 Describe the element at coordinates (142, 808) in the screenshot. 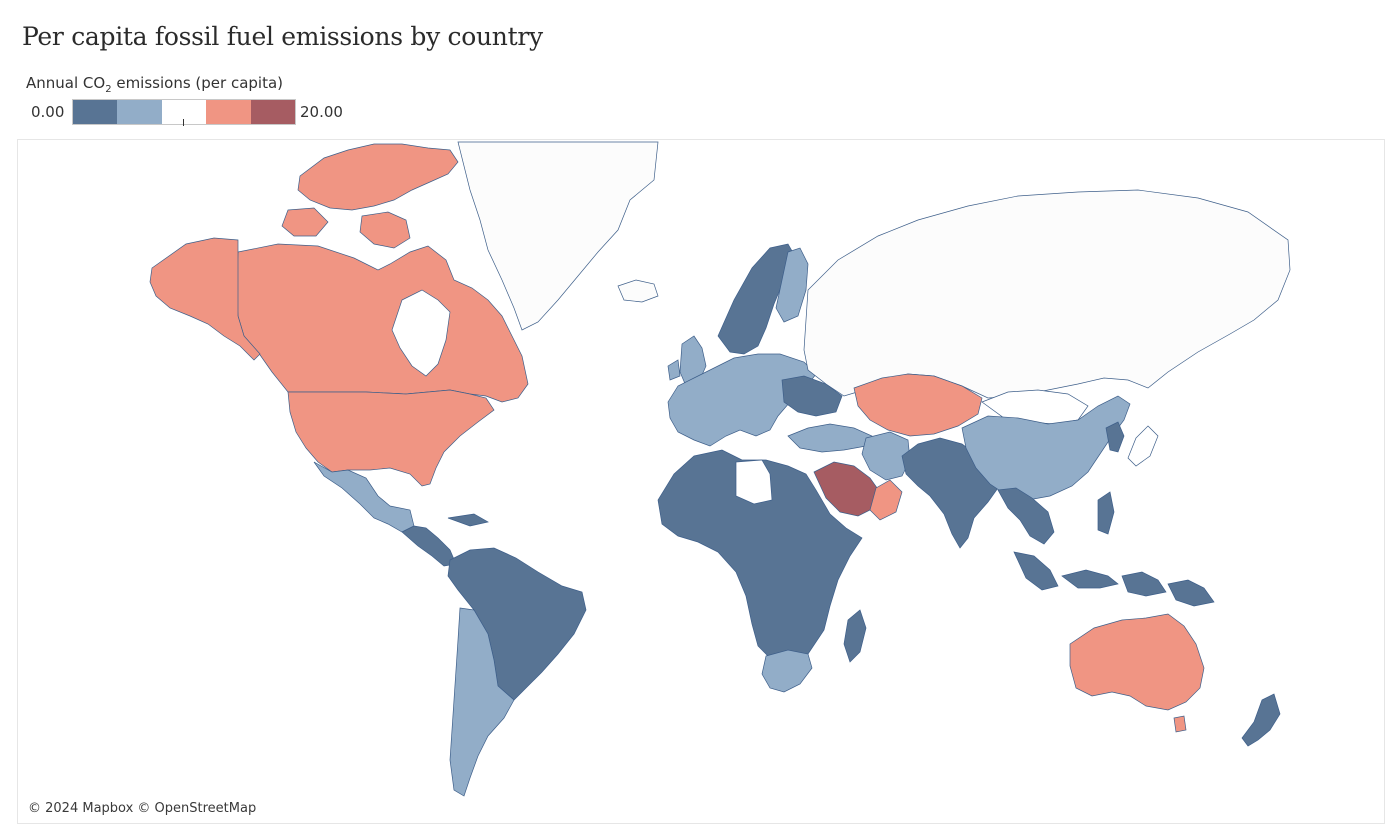

I see `map-attribution: © 2024 Mapbox © OpenStreetMap` at that location.